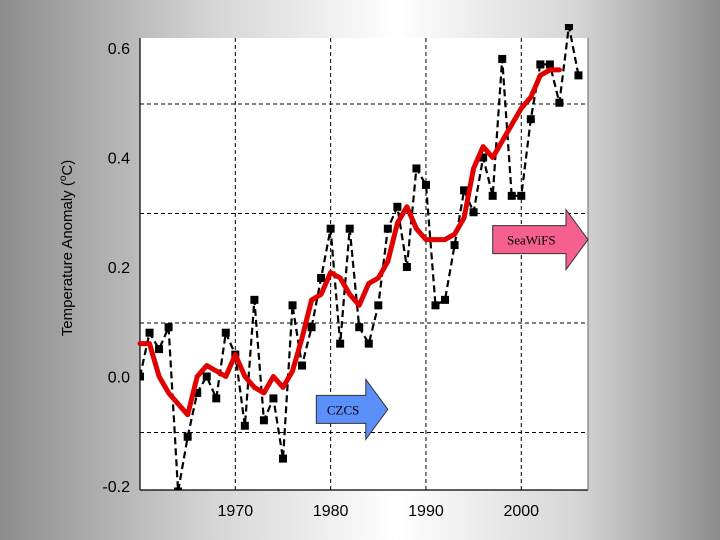 This screenshot has width=720, height=540. Describe the element at coordinates (159, 349) in the screenshot. I see `data-point-1962` at that location.